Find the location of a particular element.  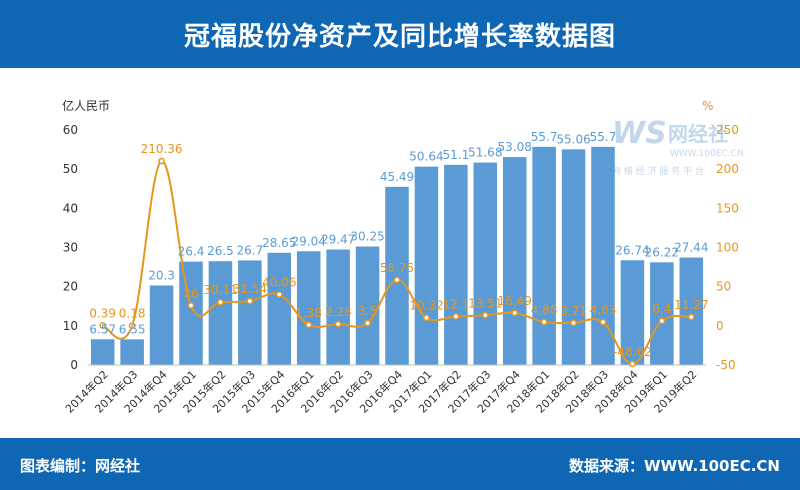

line-value-label: 6.4 is located at coordinates (661, 309).